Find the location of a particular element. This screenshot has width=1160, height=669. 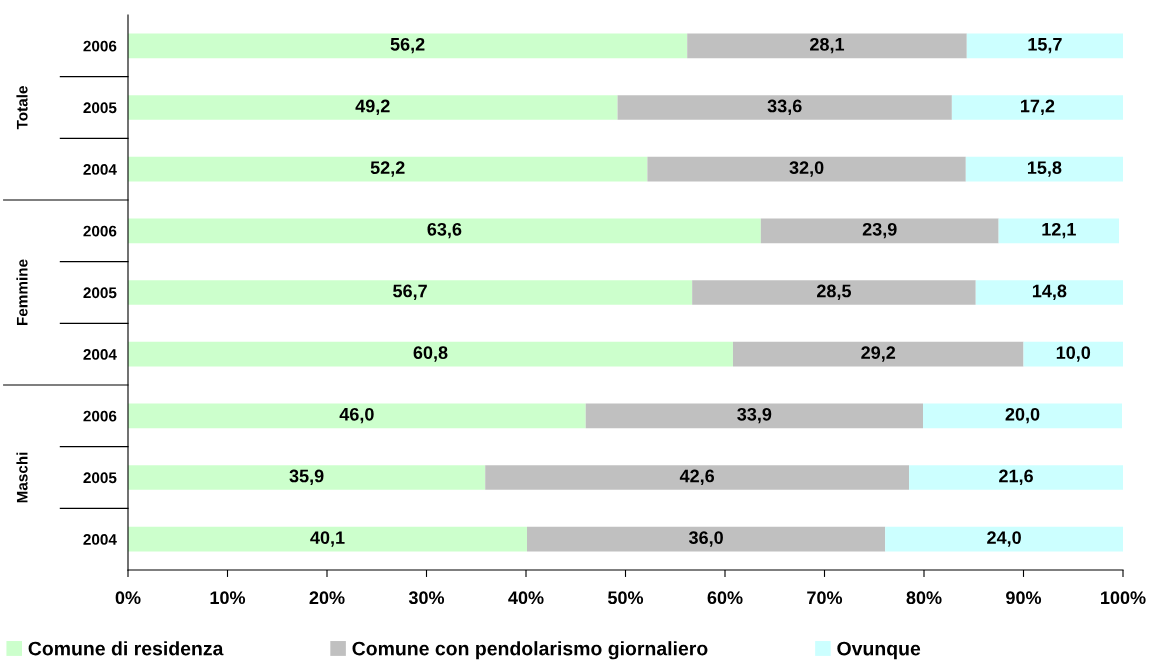

data-label: 12,1 is located at coordinates (1059, 230).